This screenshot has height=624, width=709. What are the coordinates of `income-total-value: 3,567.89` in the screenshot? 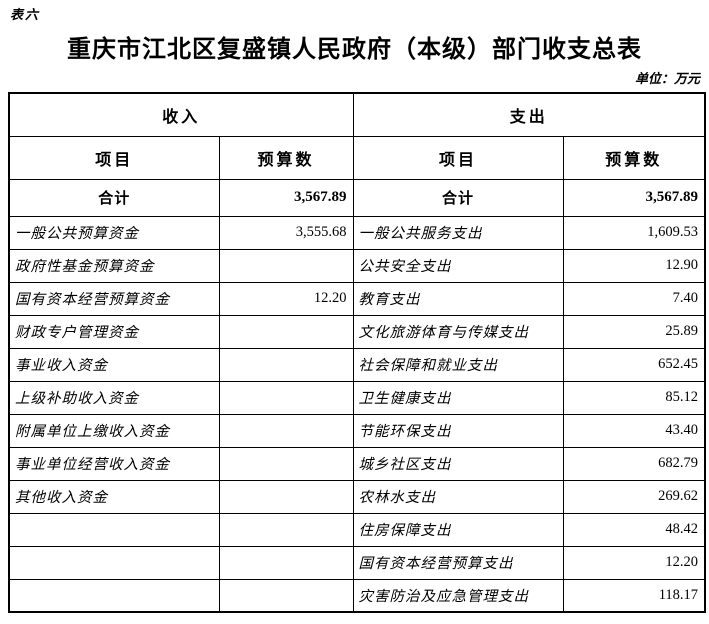 It's located at (286, 197).